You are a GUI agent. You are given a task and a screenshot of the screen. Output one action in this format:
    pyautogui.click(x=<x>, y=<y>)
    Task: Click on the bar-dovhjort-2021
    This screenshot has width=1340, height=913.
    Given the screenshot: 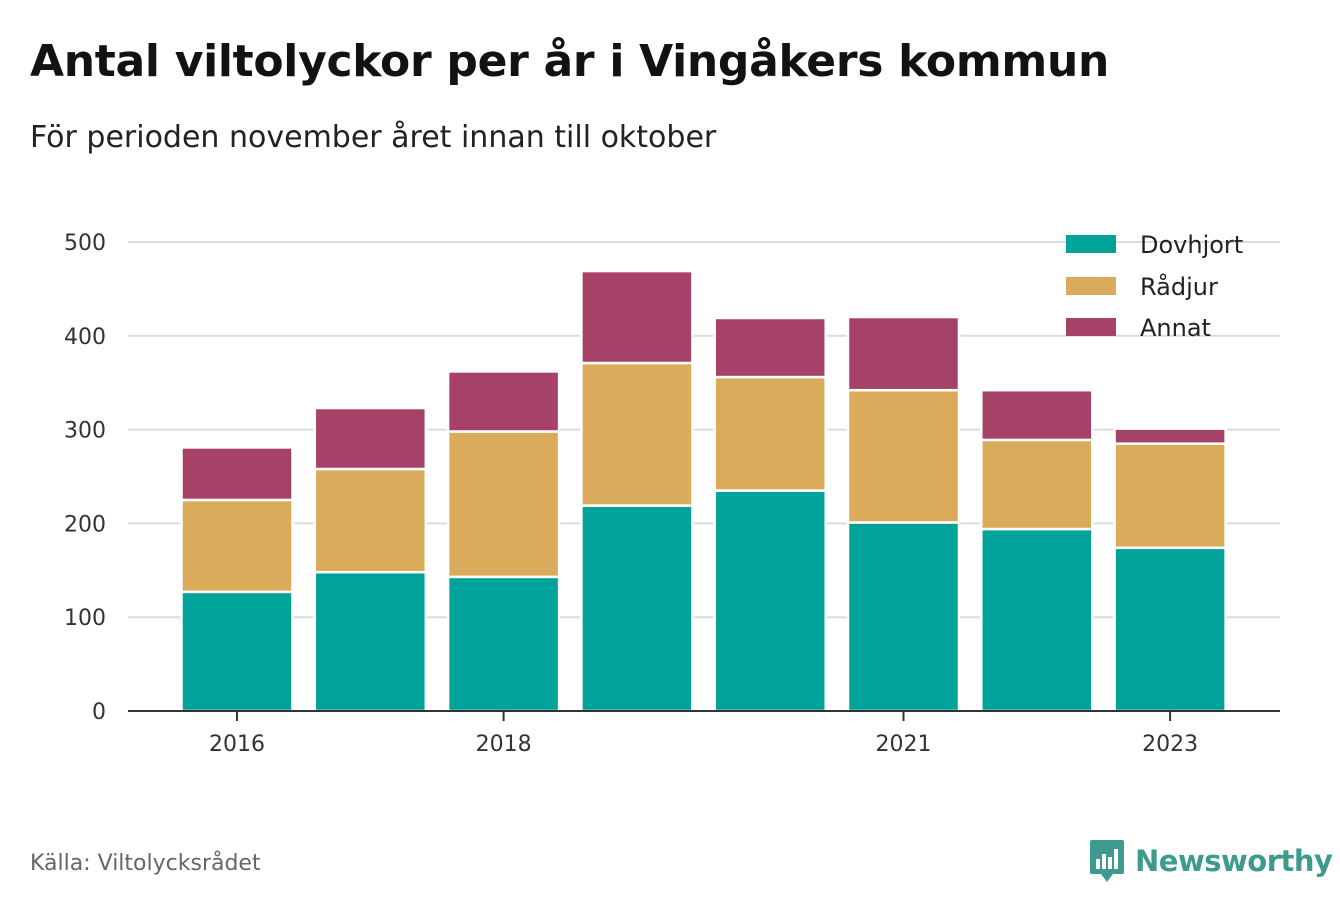 What is the action you would take?
    pyautogui.click(x=903, y=617)
    